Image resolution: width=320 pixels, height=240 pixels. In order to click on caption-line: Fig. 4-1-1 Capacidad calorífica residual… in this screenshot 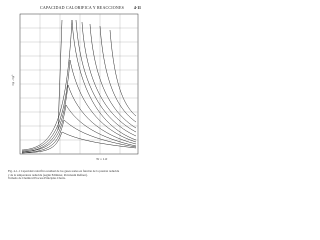, I will do `click(64, 171)`.